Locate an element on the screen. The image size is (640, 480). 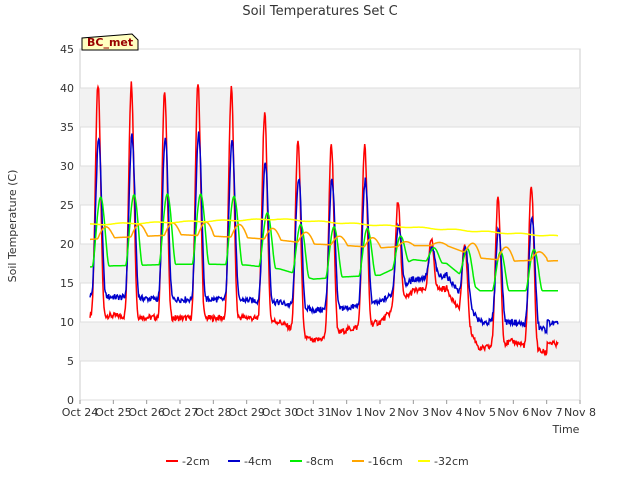
y-tick-label: 30 is located at coordinates (67, 166).